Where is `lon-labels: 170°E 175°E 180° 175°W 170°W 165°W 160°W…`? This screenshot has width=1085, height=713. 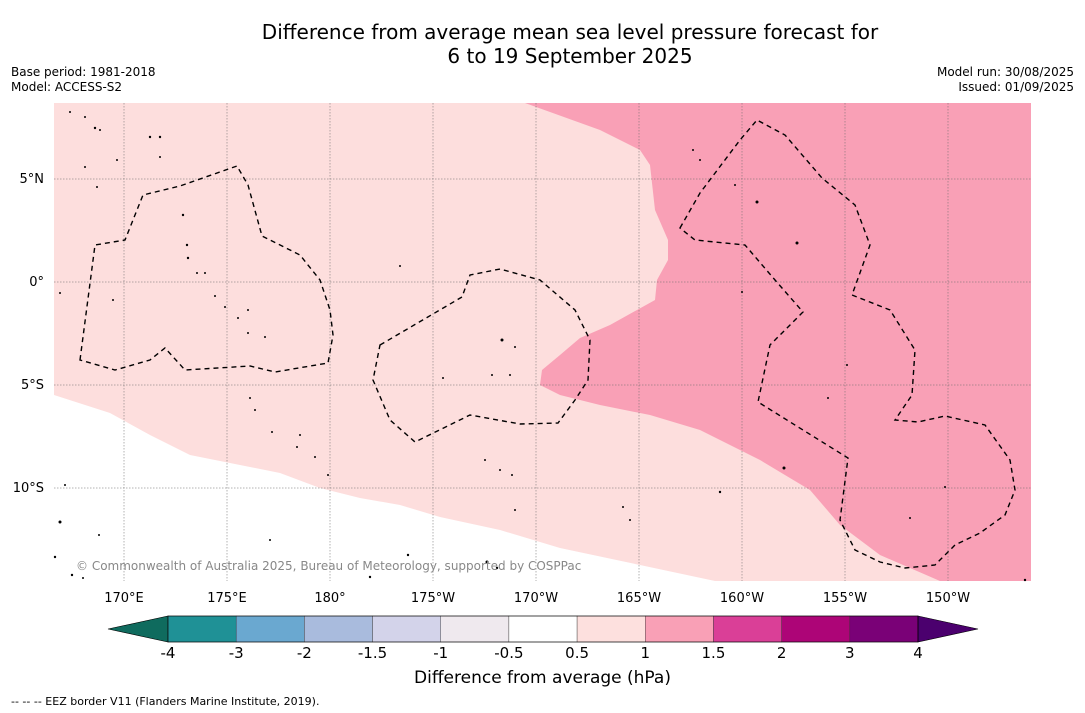 lon-labels: 170°E 175°E 180° 175°W 170°W 165°W 160°W… is located at coordinates (537, 598).